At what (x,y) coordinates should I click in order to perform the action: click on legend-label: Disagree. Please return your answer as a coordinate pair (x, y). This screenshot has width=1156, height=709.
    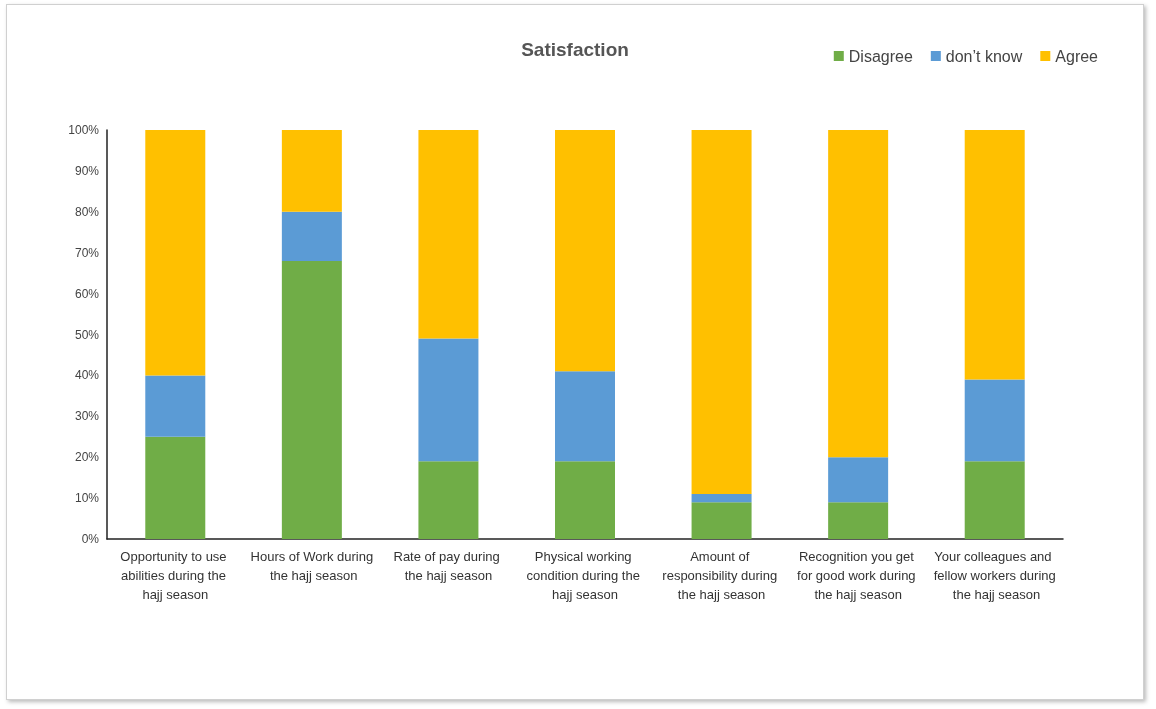
    Looking at the image, I should click on (880, 56).